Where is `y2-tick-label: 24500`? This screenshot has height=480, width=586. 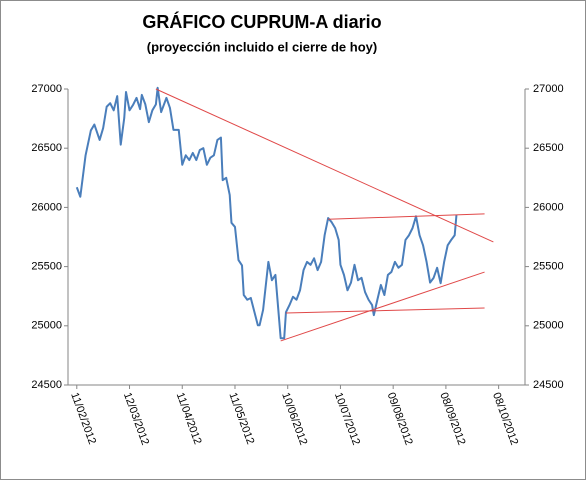 y2-tick-label: 24500 is located at coordinates (548, 385).